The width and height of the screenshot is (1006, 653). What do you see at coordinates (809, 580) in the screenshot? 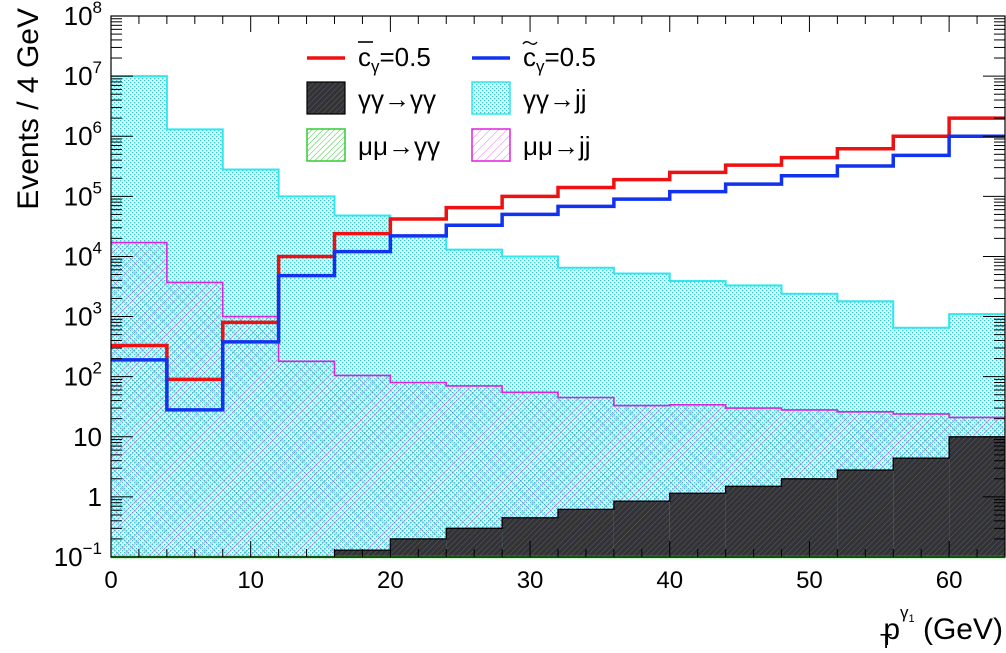
I see `x-tick-label-50: 50` at bounding box center [809, 580].